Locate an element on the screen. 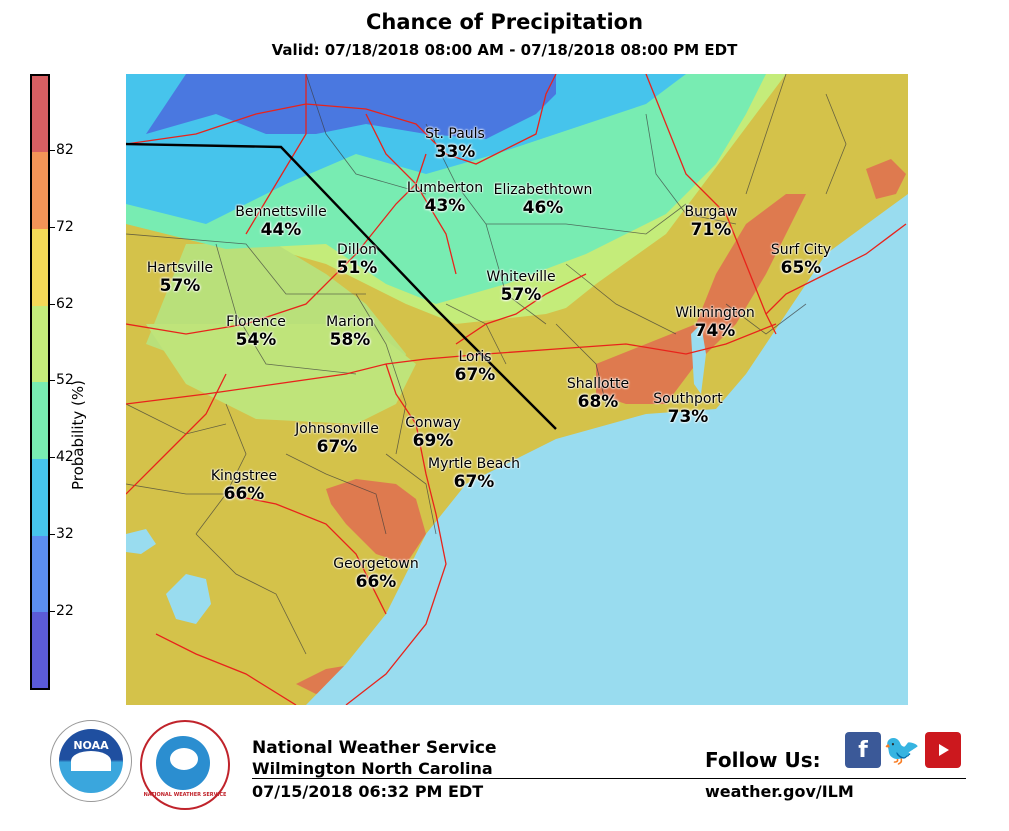 This screenshot has height=831, width=1009. issued-time: 07/15/2018 06:32 PM EDT is located at coordinates (368, 791).